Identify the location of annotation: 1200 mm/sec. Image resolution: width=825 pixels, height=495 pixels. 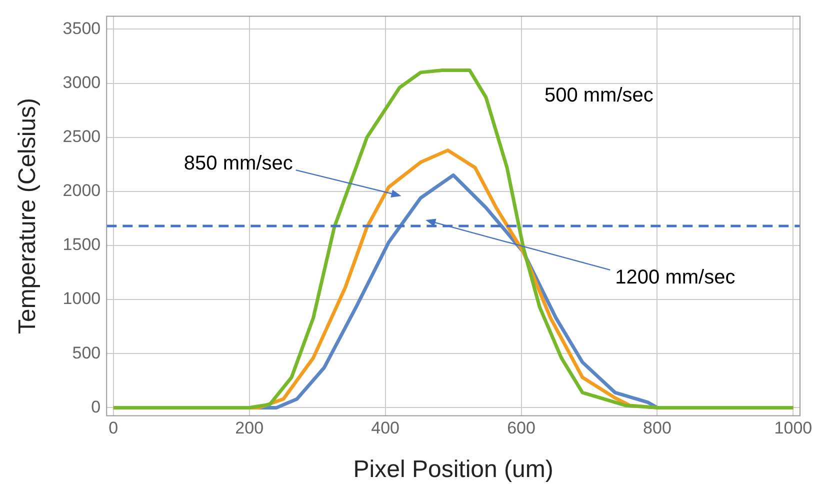
(675, 277).